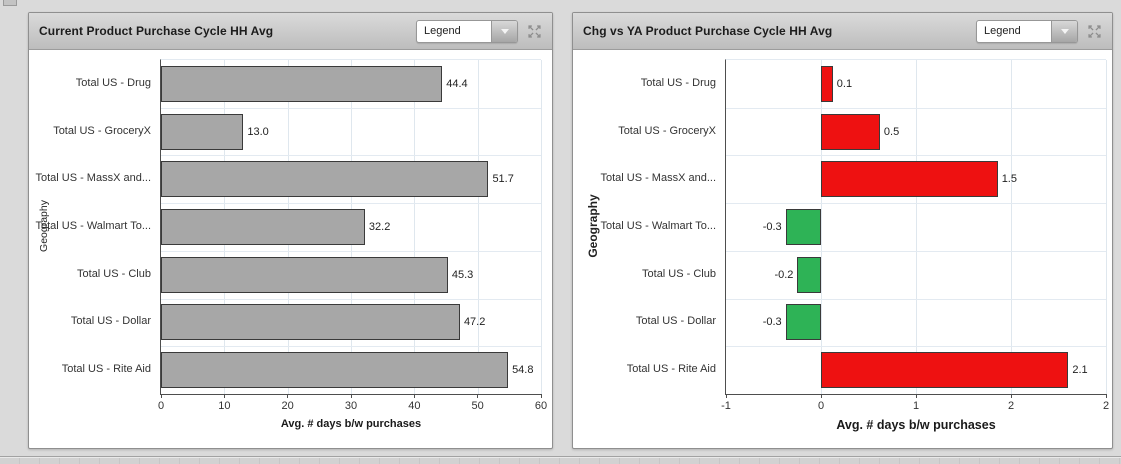 The image size is (1121, 464). What do you see at coordinates (671, 369) in the screenshot?
I see `category-label: Total US - Rite Aid` at bounding box center [671, 369].